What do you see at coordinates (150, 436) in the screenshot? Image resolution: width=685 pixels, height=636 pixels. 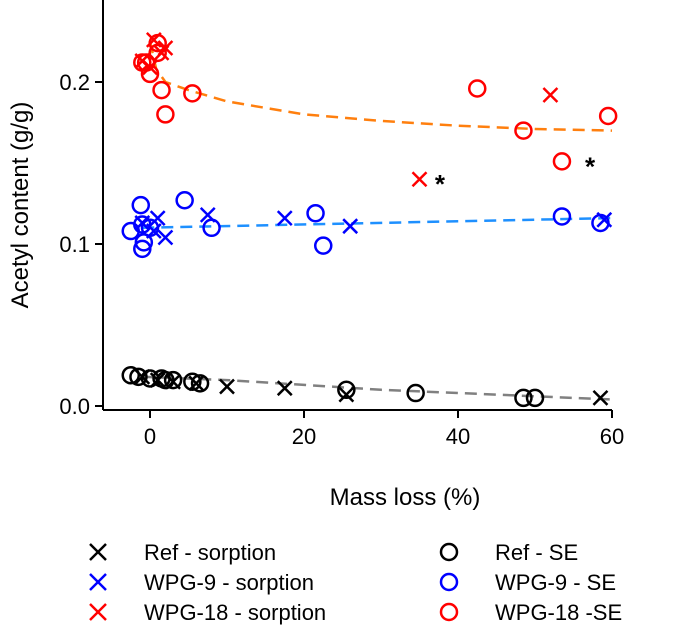 I see `x-tick-label: 0` at bounding box center [150, 436].